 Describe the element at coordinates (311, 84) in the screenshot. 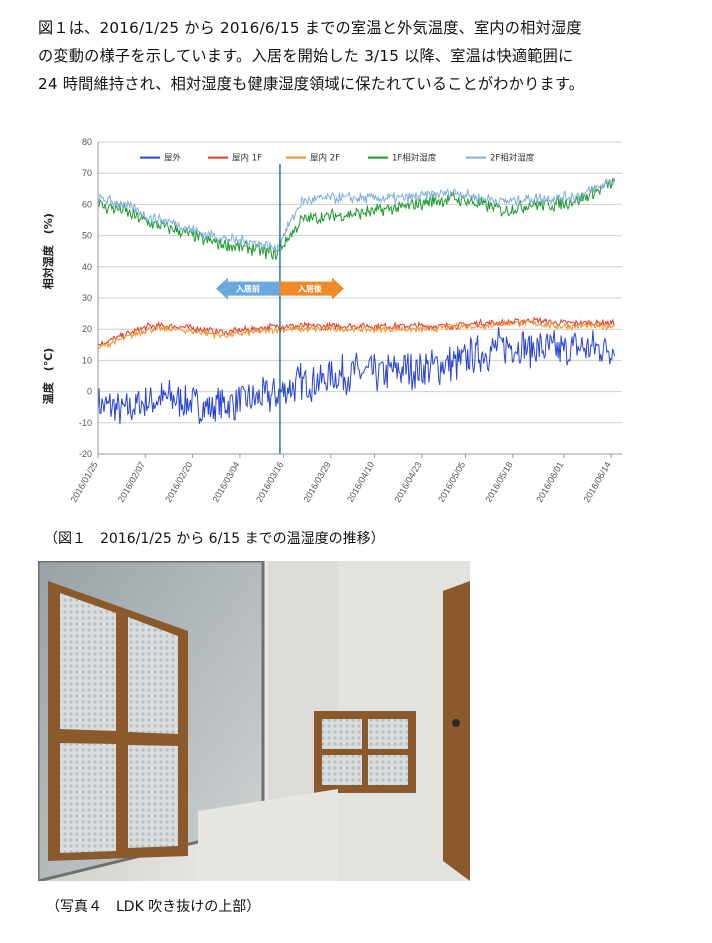

I see `intro-line-3: 24 時間維持され、相対湿度も健康湿度領域に保たれていることがわかります。` at that location.